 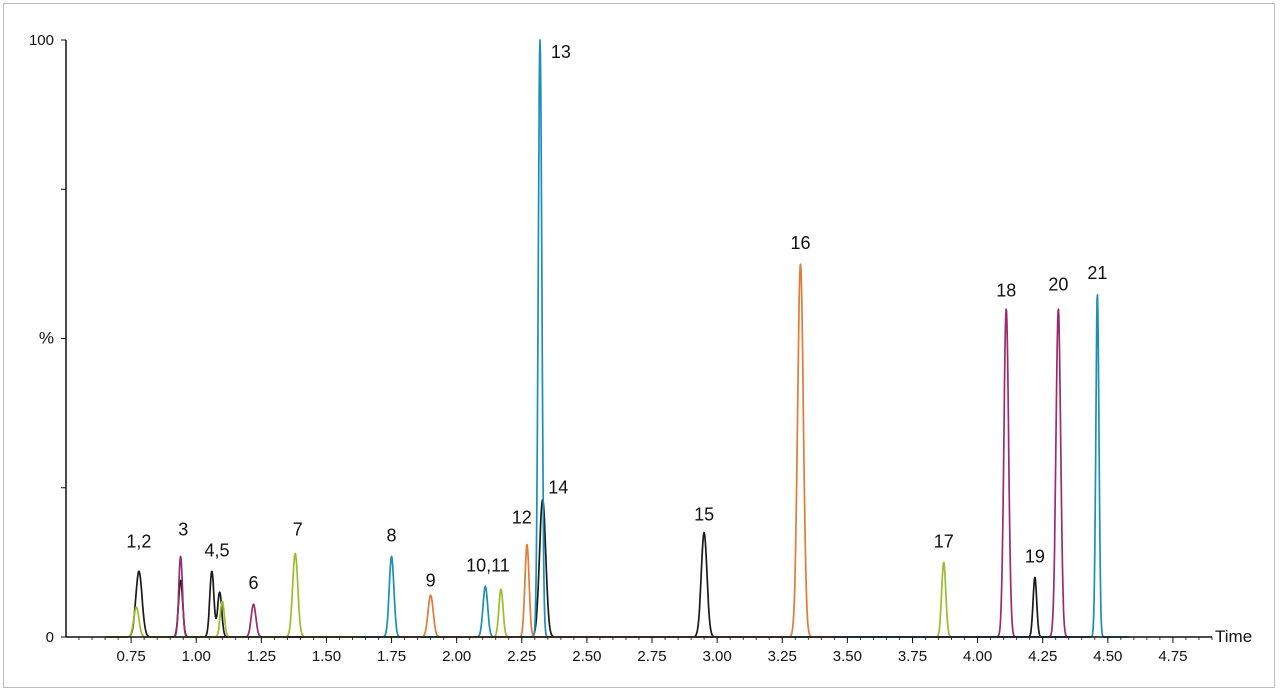 I want to click on x-tick-label: 1.00, so click(x=196, y=656).